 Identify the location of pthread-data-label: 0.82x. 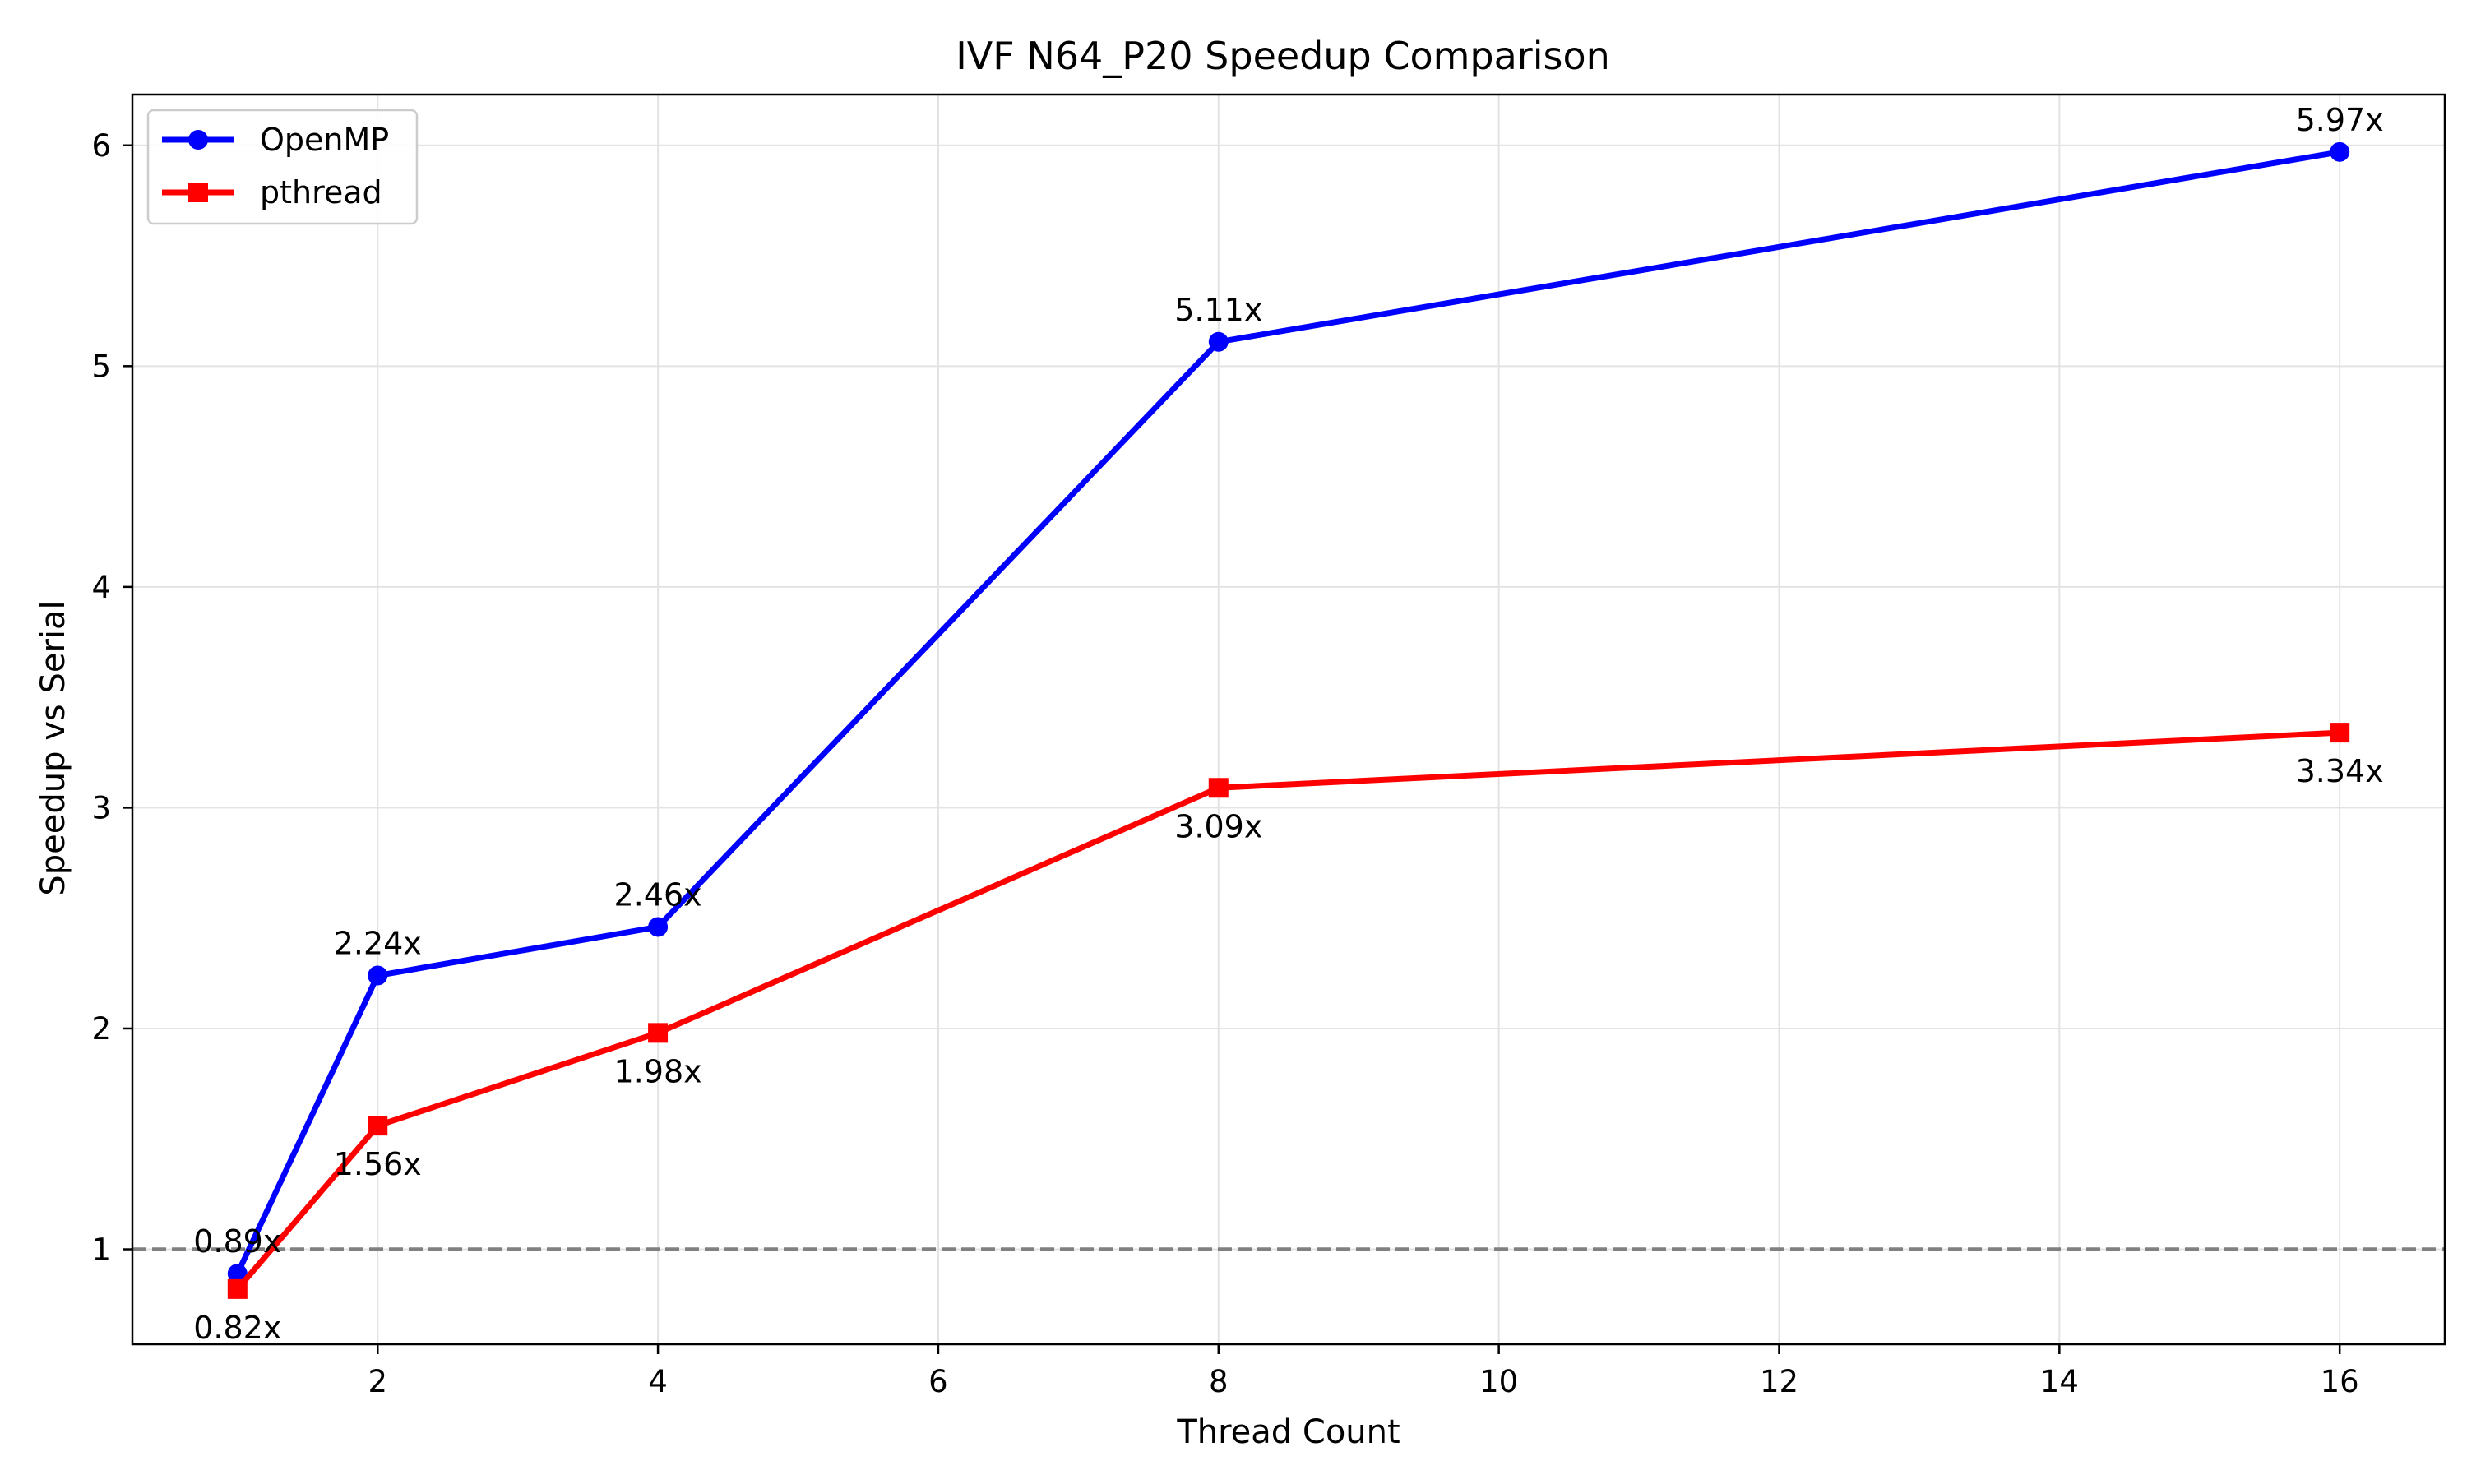
(237, 1328).